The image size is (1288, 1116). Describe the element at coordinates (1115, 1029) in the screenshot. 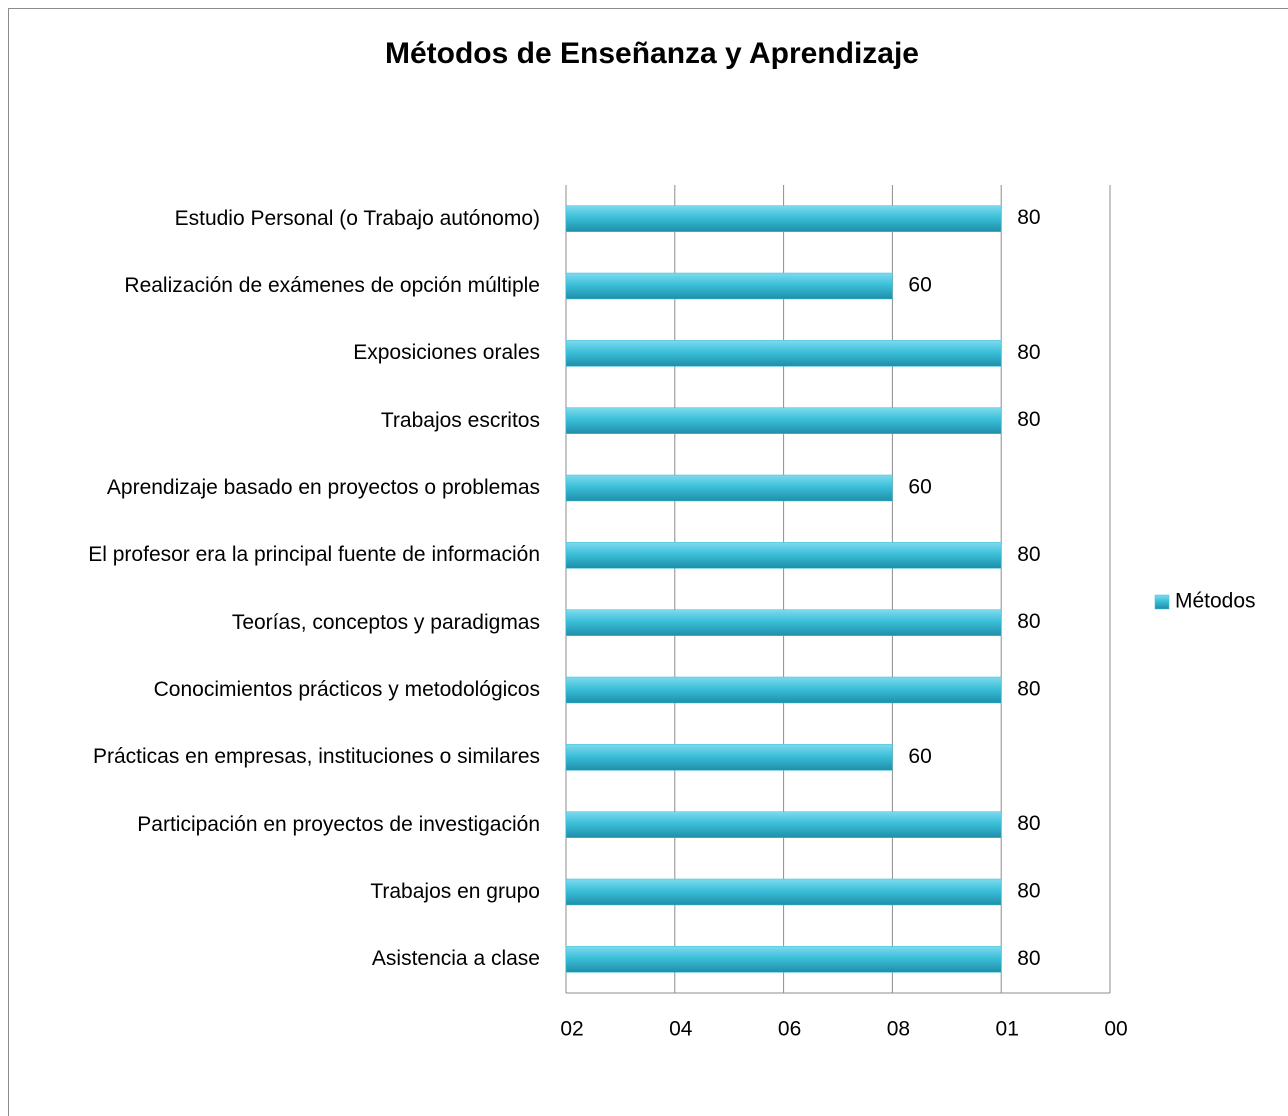

I see `x-tick-label: 00` at that location.